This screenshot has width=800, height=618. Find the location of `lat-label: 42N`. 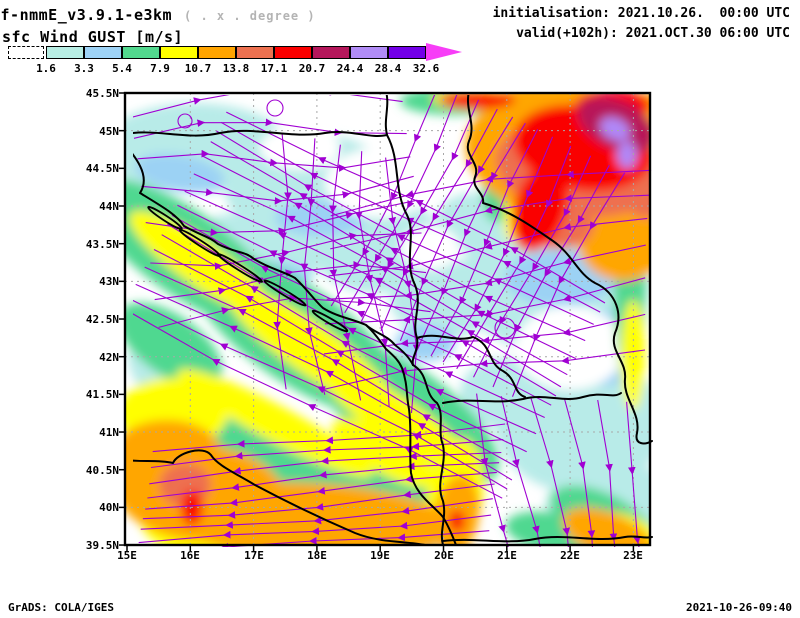

lat-label: 42N is located at coordinates (109, 357).